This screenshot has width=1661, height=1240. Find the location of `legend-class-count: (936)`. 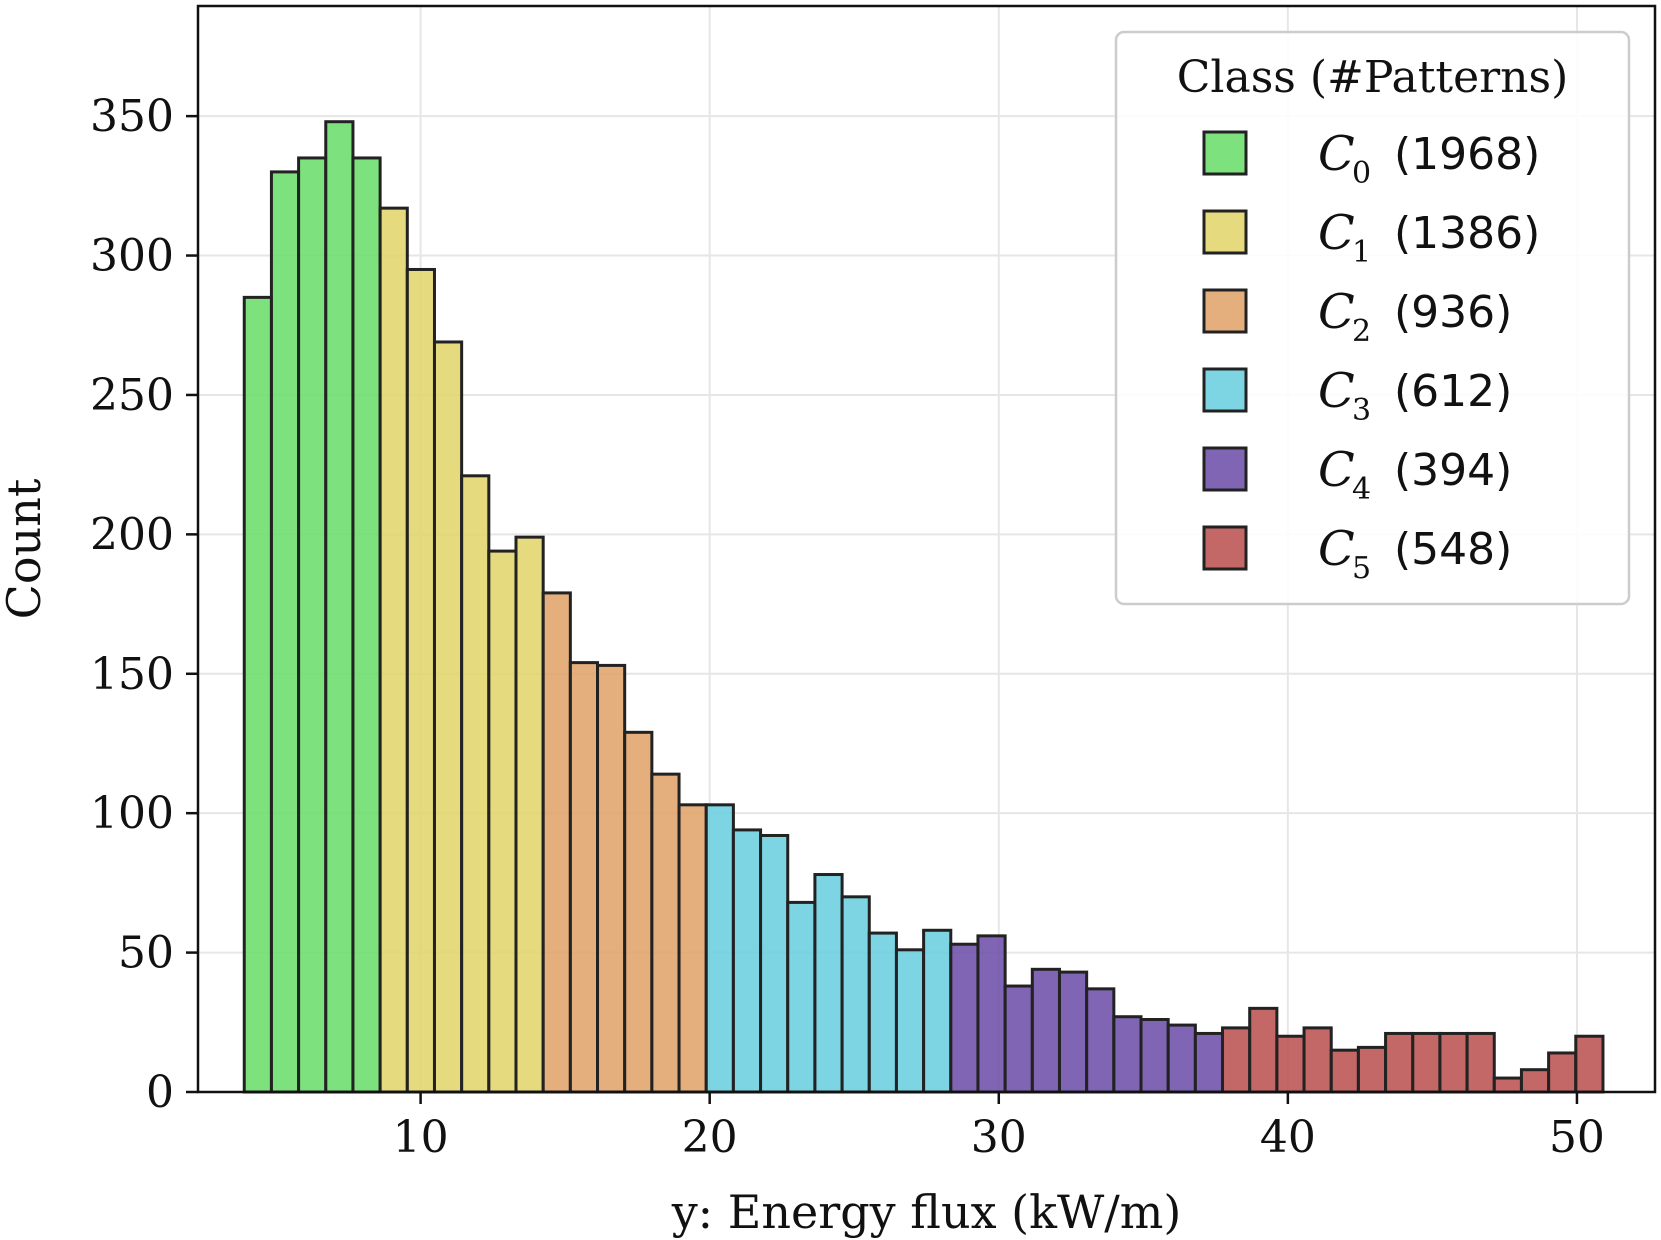

legend-class-count: (936) is located at coordinates (1453, 312).